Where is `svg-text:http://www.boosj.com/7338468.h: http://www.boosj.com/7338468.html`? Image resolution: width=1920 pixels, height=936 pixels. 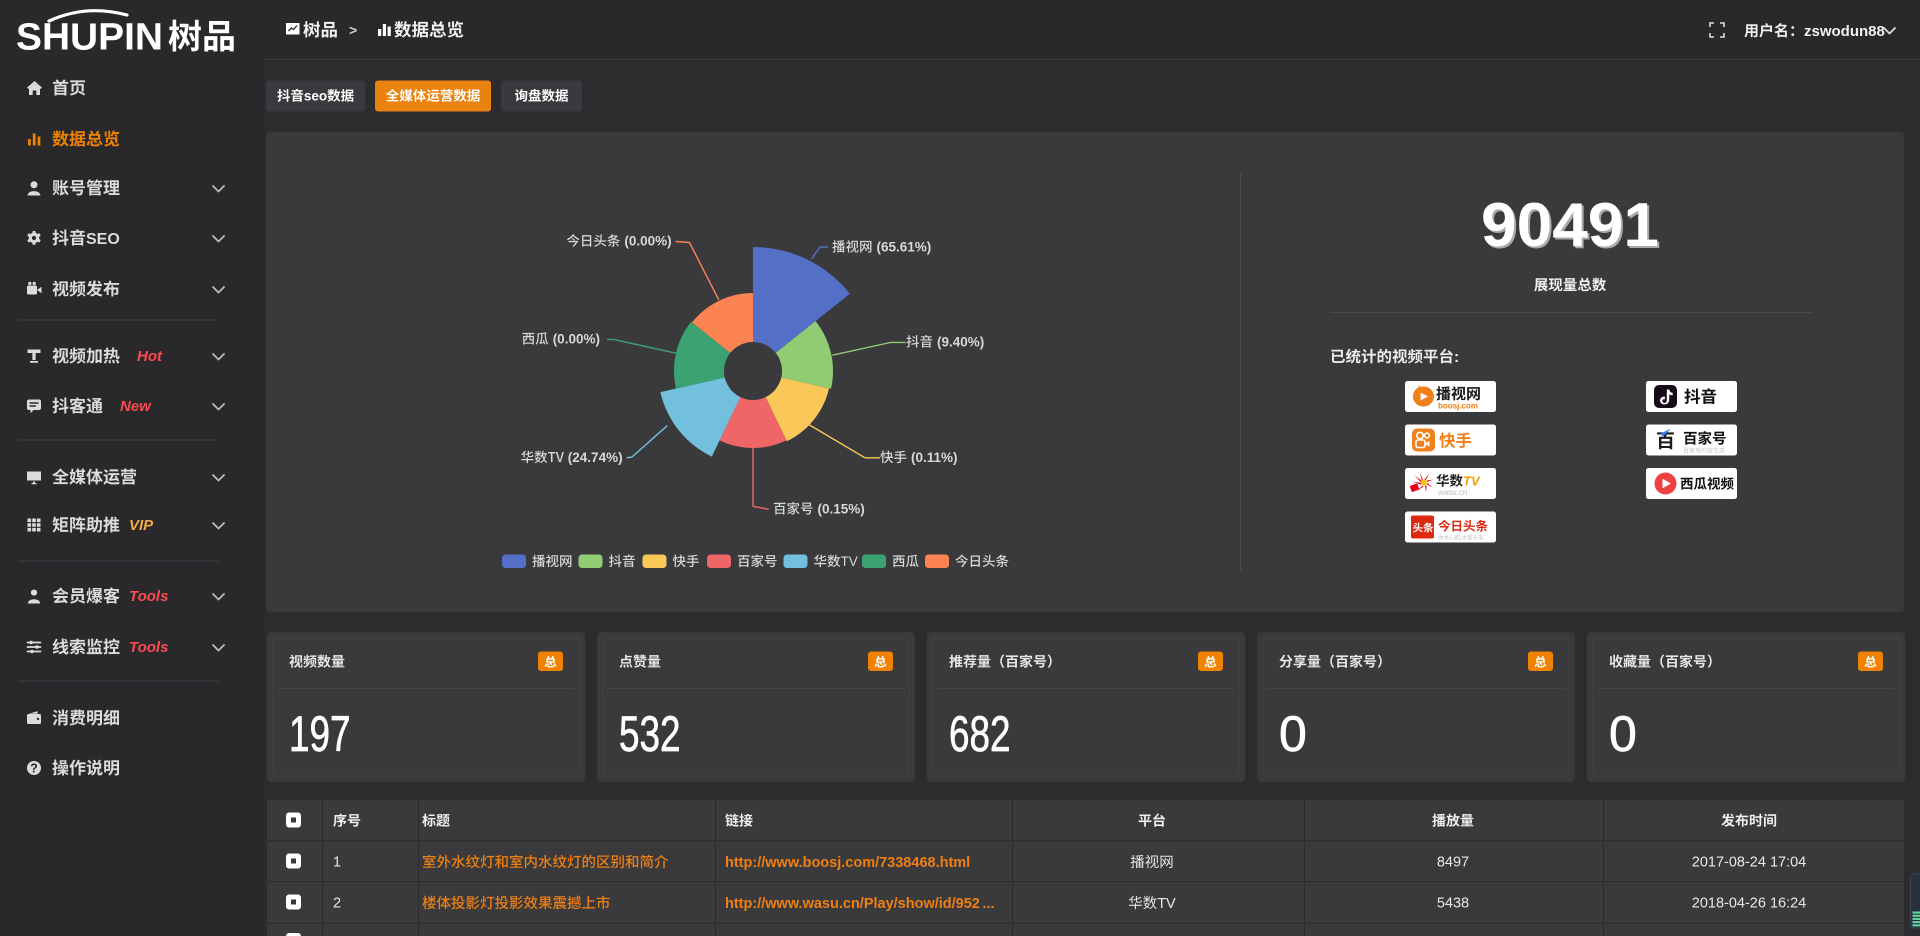
svg-text:http://www.boosj.com/7338468.h: http://www.boosj.com/7338468.html is located at coordinates (847, 863).